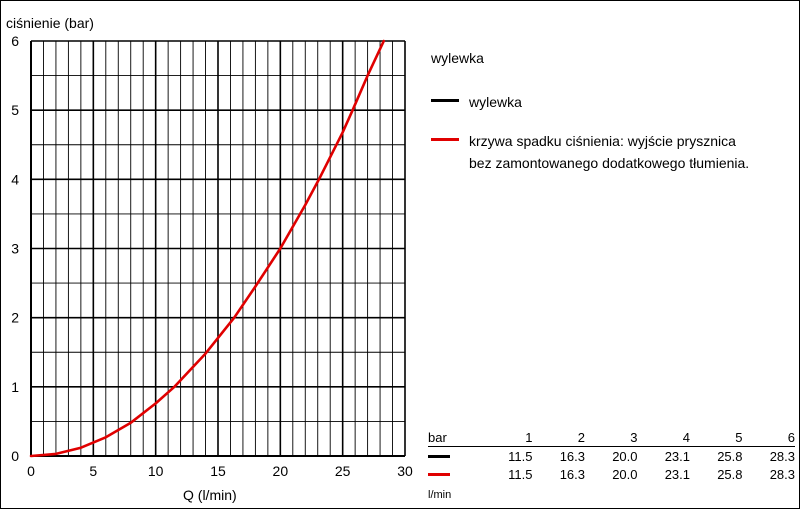 The width and height of the screenshot is (800, 509). What do you see at coordinates (791, 437) in the screenshot?
I see `table-header-cell: 6` at bounding box center [791, 437].